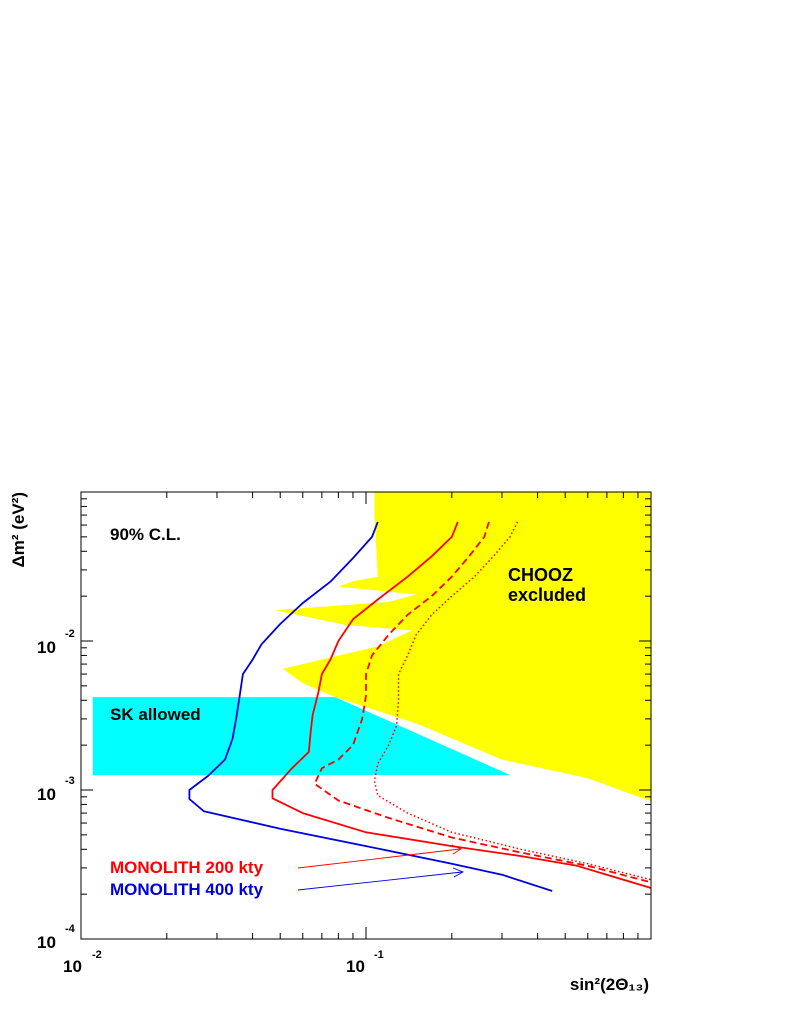  I want to click on x-tick-exp-2: -1, so click(379, 955).